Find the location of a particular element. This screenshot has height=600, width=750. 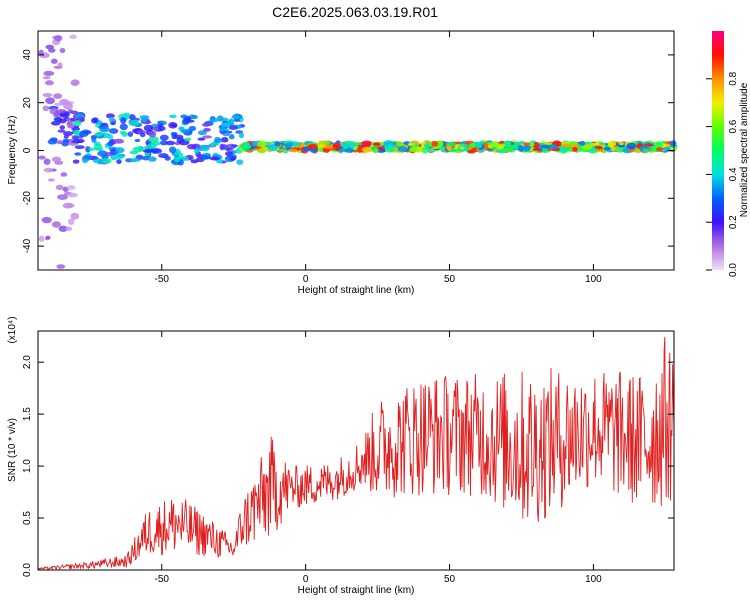

colorbar-tick-label: 0.8 is located at coordinates (733, 78).